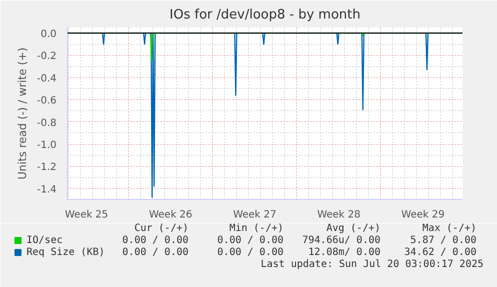  Describe the element at coordinates (353, 228) in the screenshot. I see `text: Avg (-/+)` at that location.